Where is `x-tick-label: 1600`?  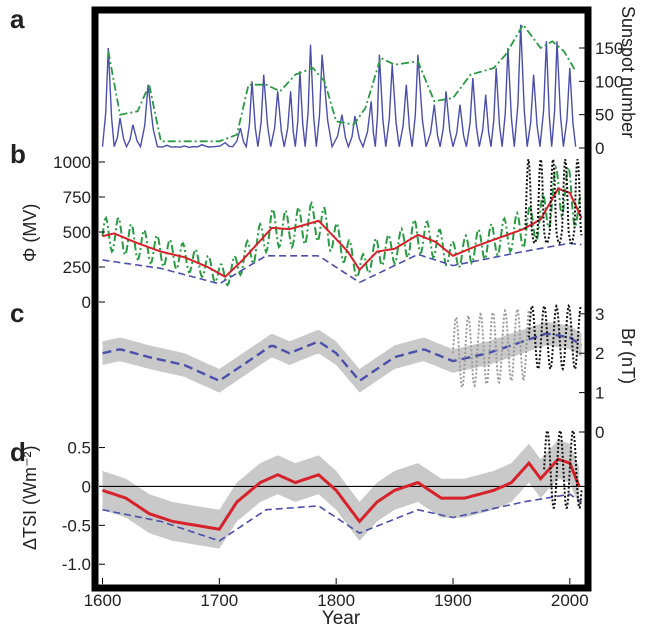 x-tick-label: 1600 is located at coordinates (103, 600).